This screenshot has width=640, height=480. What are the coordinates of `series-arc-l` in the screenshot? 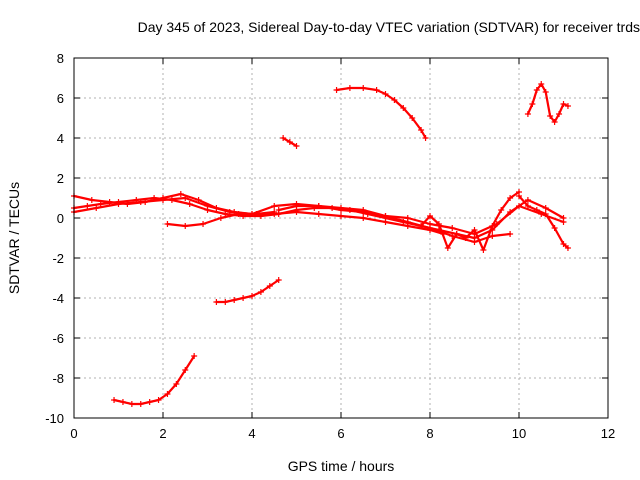 It's located at (547, 103).